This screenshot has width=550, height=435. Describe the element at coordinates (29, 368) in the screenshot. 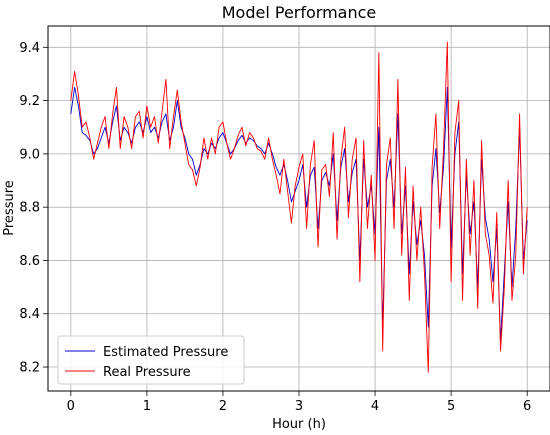

I see `y-tick-label: 8.2` at that location.